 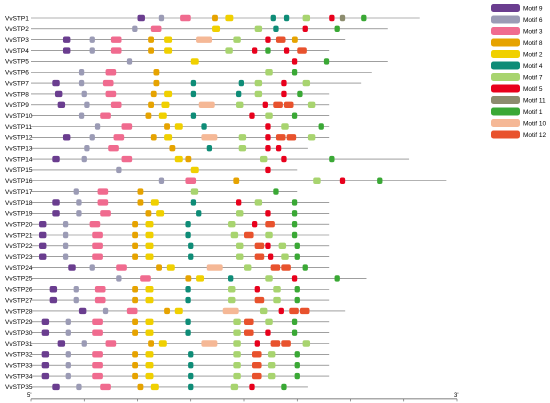 I want to click on gene-row: VvSTP35, so click(x=156, y=387).